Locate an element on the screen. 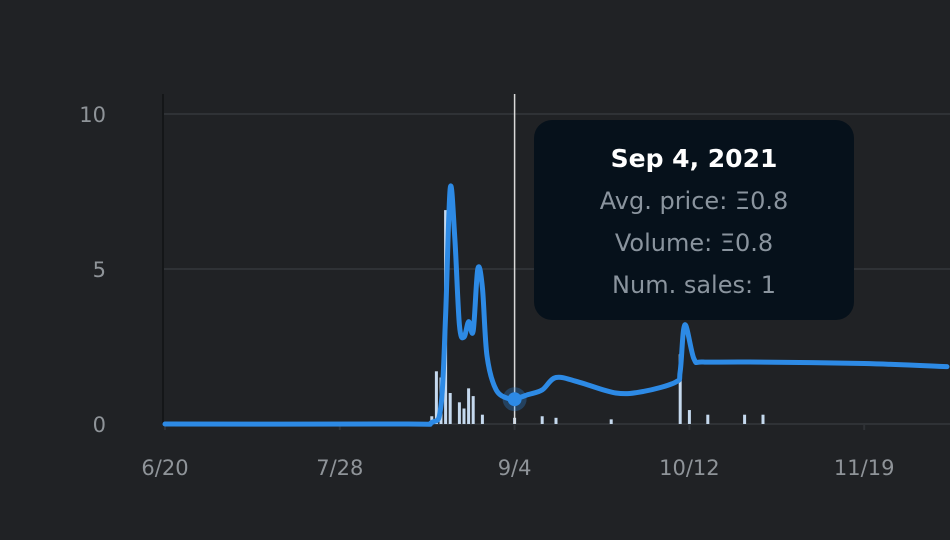 The width and height of the screenshot is (950, 540). tooltip-num-sales: Num. sales: 1 is located at coordinates (694, 285).